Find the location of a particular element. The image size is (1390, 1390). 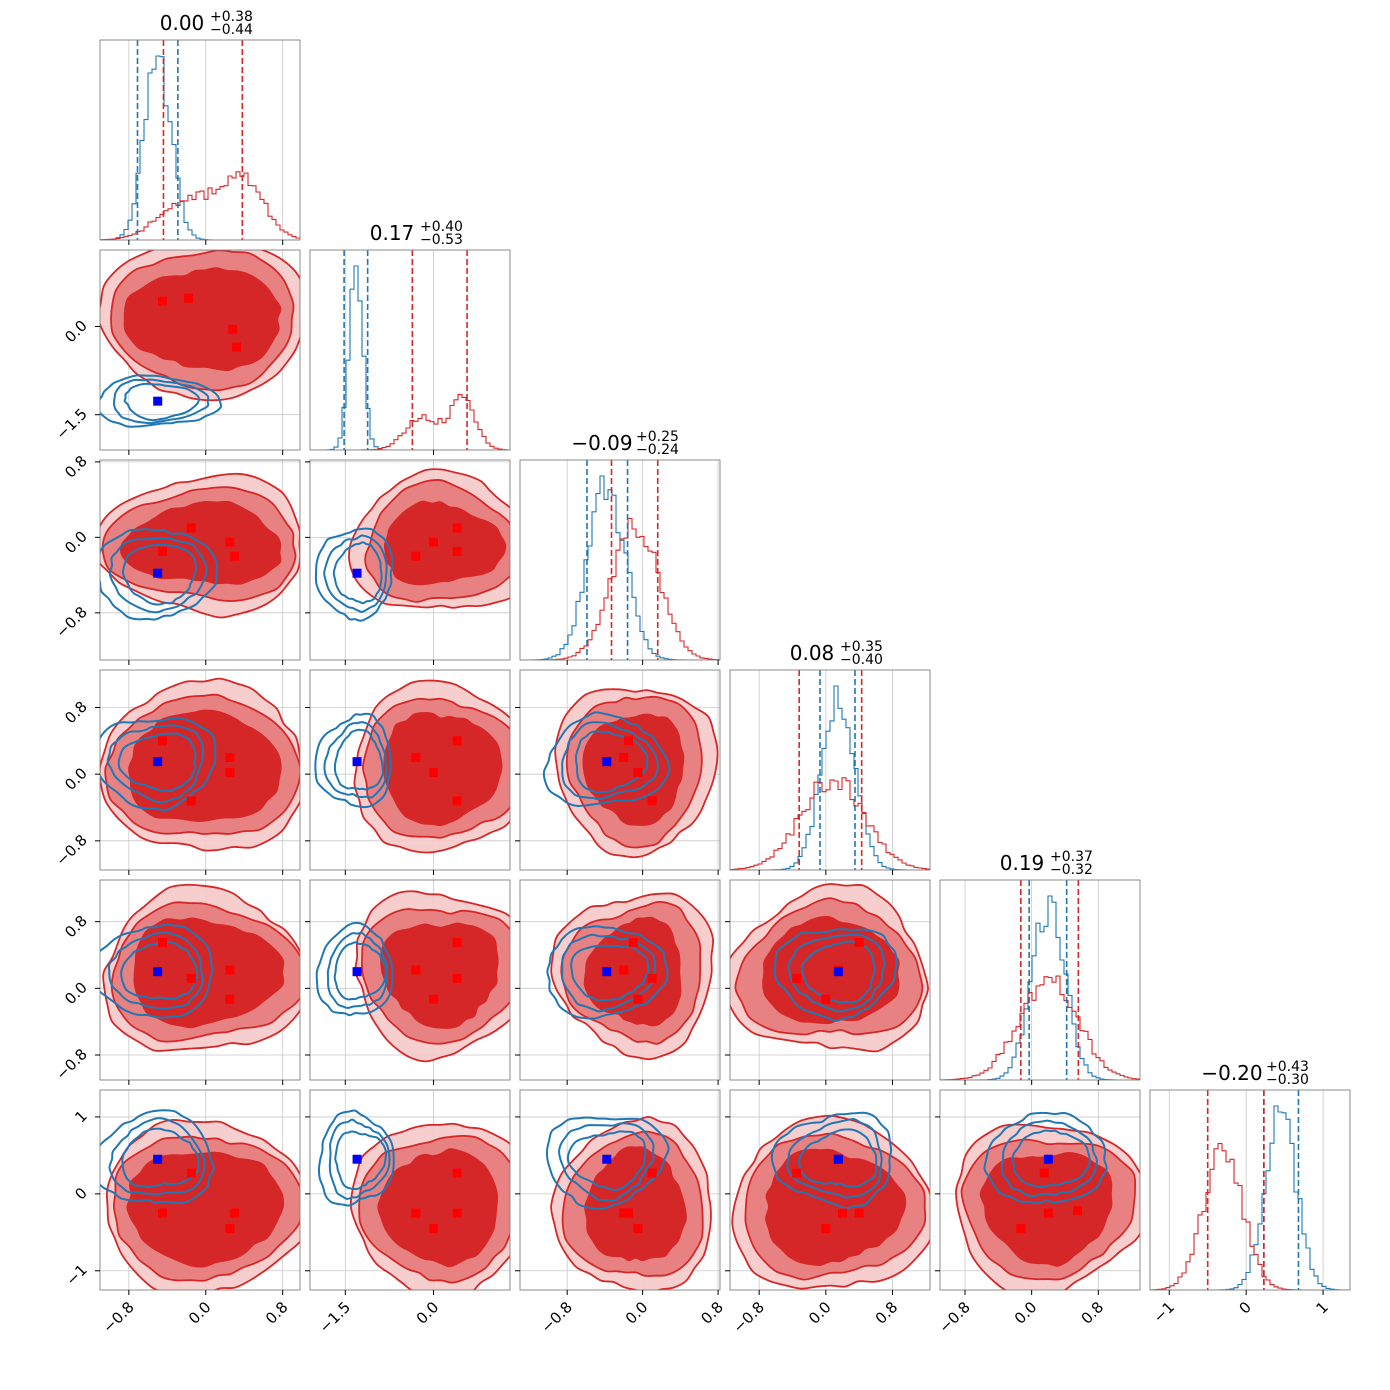

x-tick-label: −1 is located at coordinates (1164, 1312).